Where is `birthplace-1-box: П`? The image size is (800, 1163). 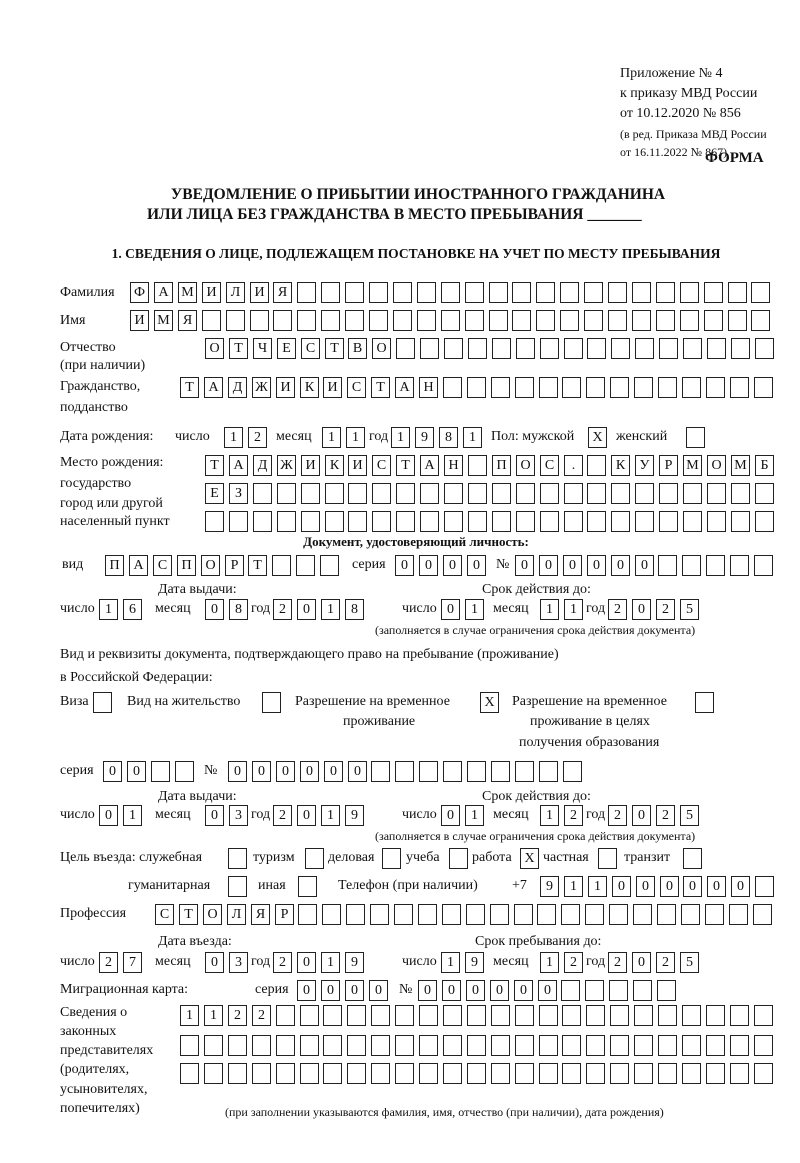
birthplace-1-box: П is located at coordinates (501, 465).